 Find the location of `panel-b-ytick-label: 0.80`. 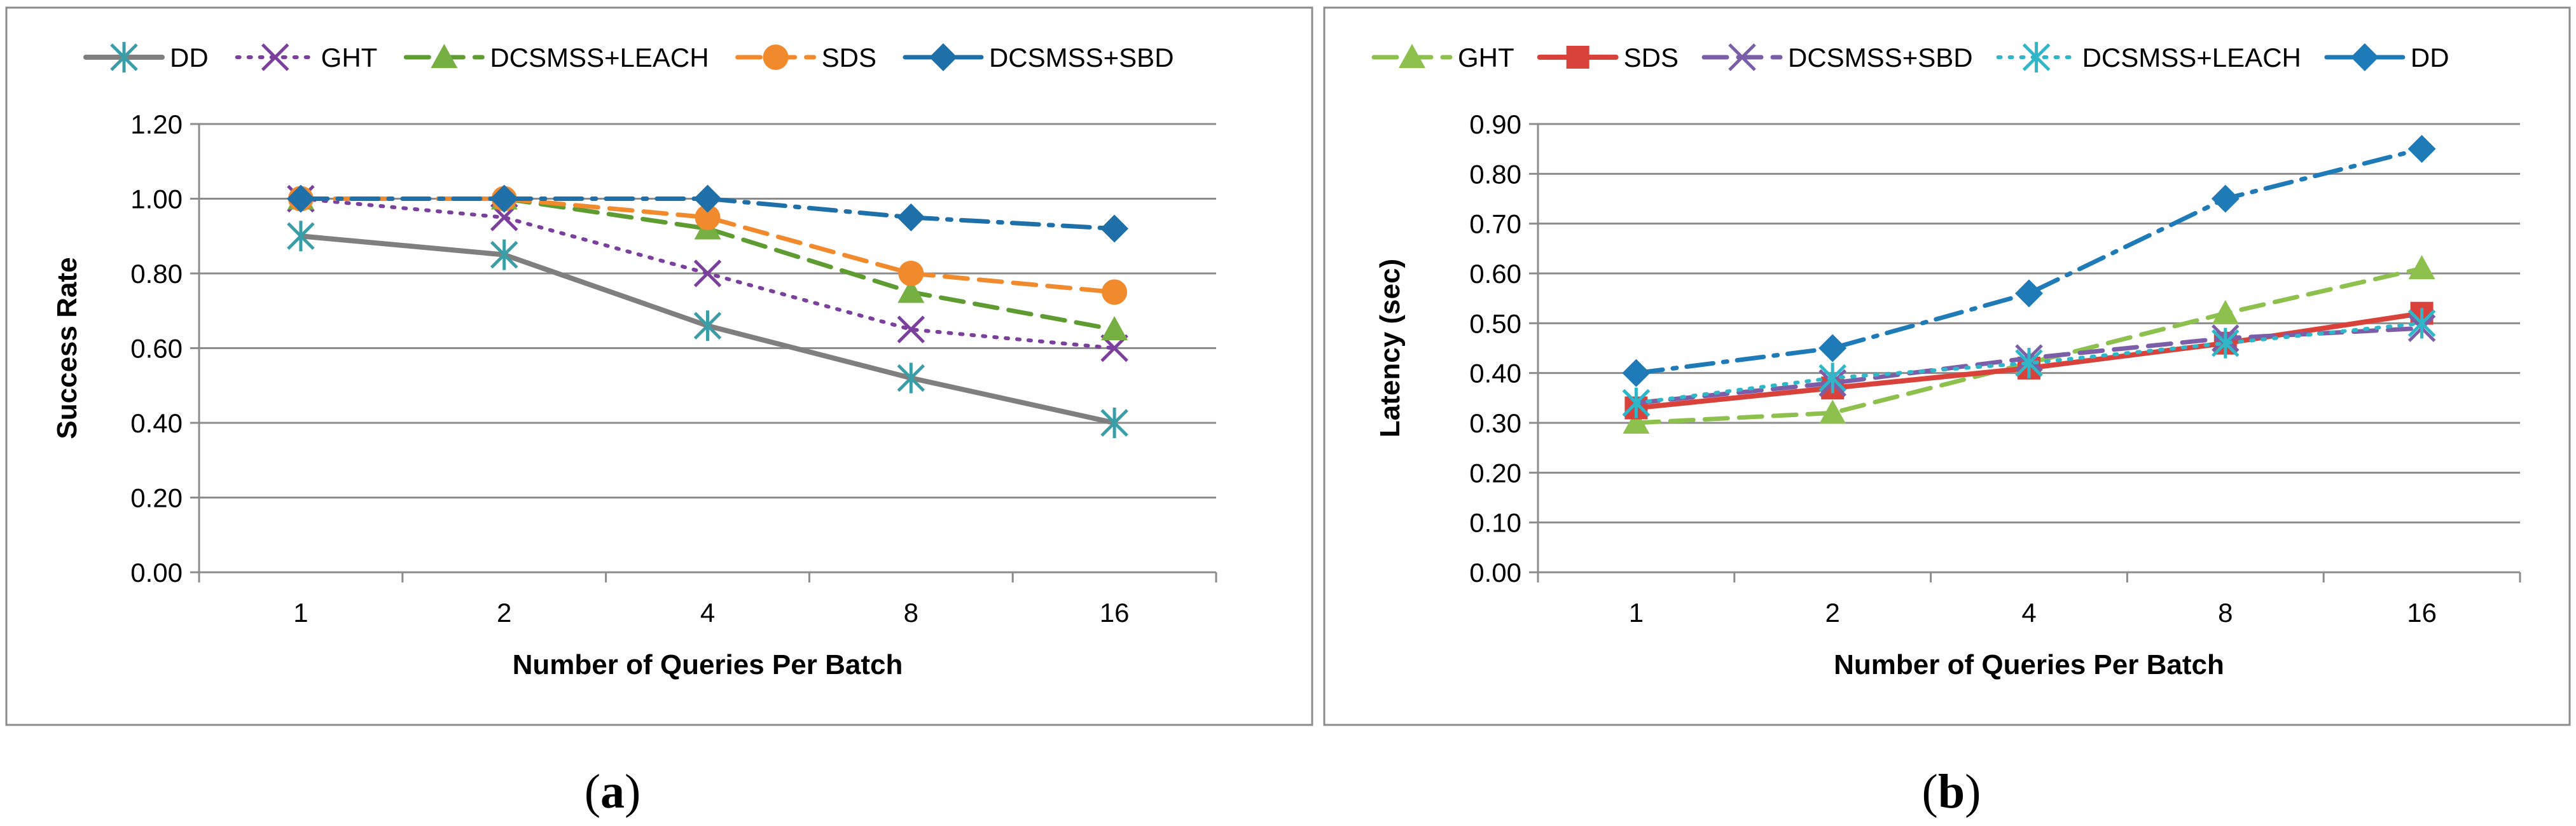

panel-b-ytick-label: 0.80 is located at coordinates (1495, 174).